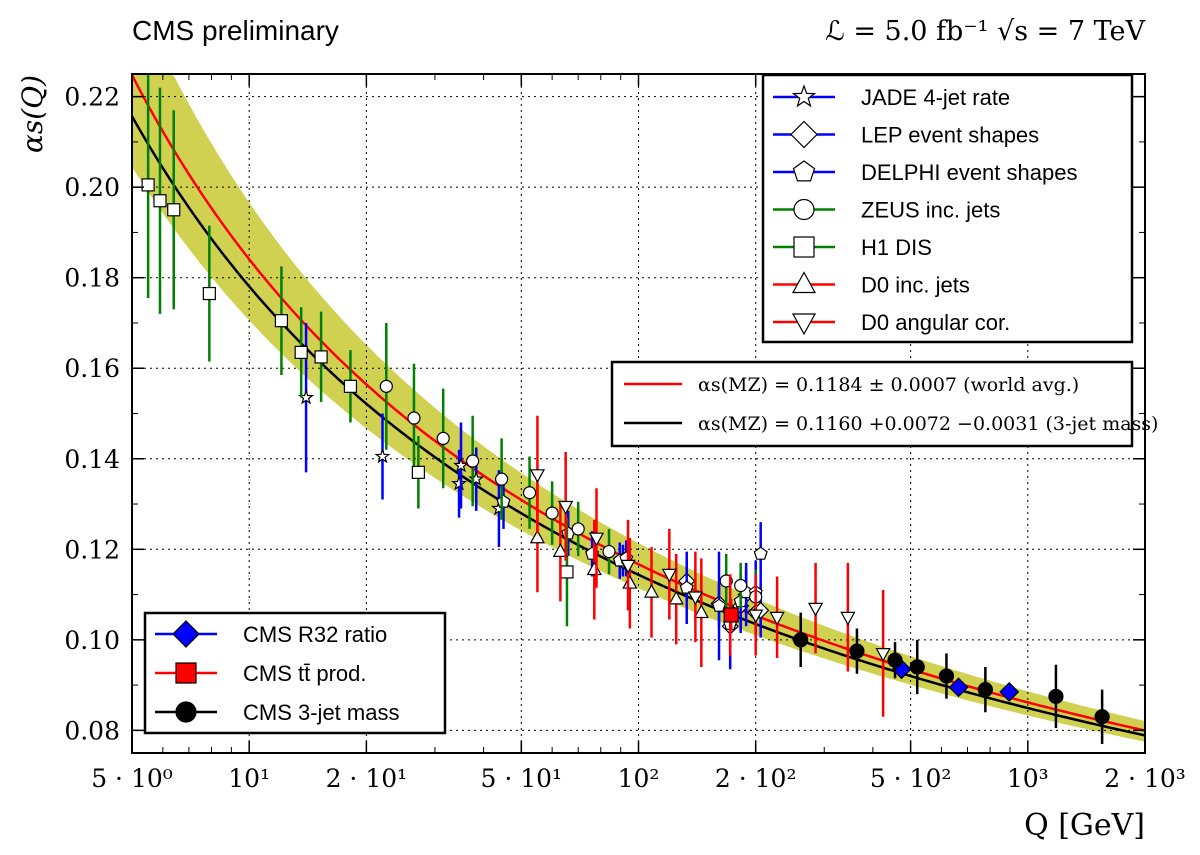 This screenshot has width=1200, height=855. I want to click on chart-title: CMS preliminary, so click(235, 30).